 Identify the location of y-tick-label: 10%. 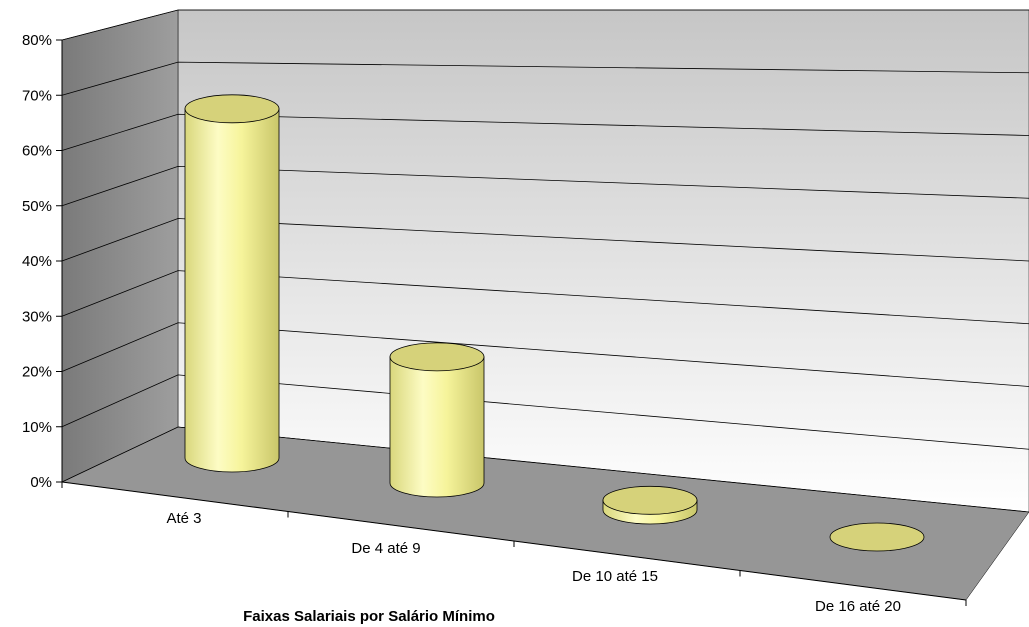
(37, 427).